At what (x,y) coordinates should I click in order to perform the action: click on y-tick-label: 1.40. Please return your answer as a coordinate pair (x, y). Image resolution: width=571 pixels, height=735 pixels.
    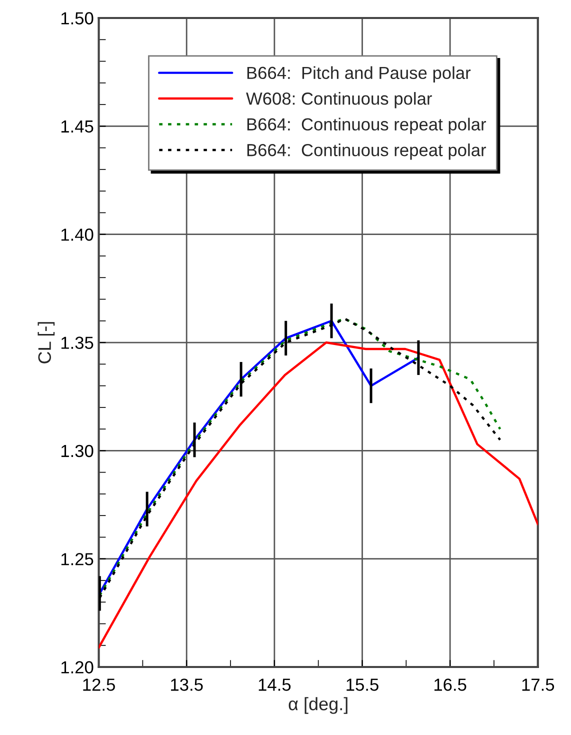
    Looking at the image, I should click on (77, 234).